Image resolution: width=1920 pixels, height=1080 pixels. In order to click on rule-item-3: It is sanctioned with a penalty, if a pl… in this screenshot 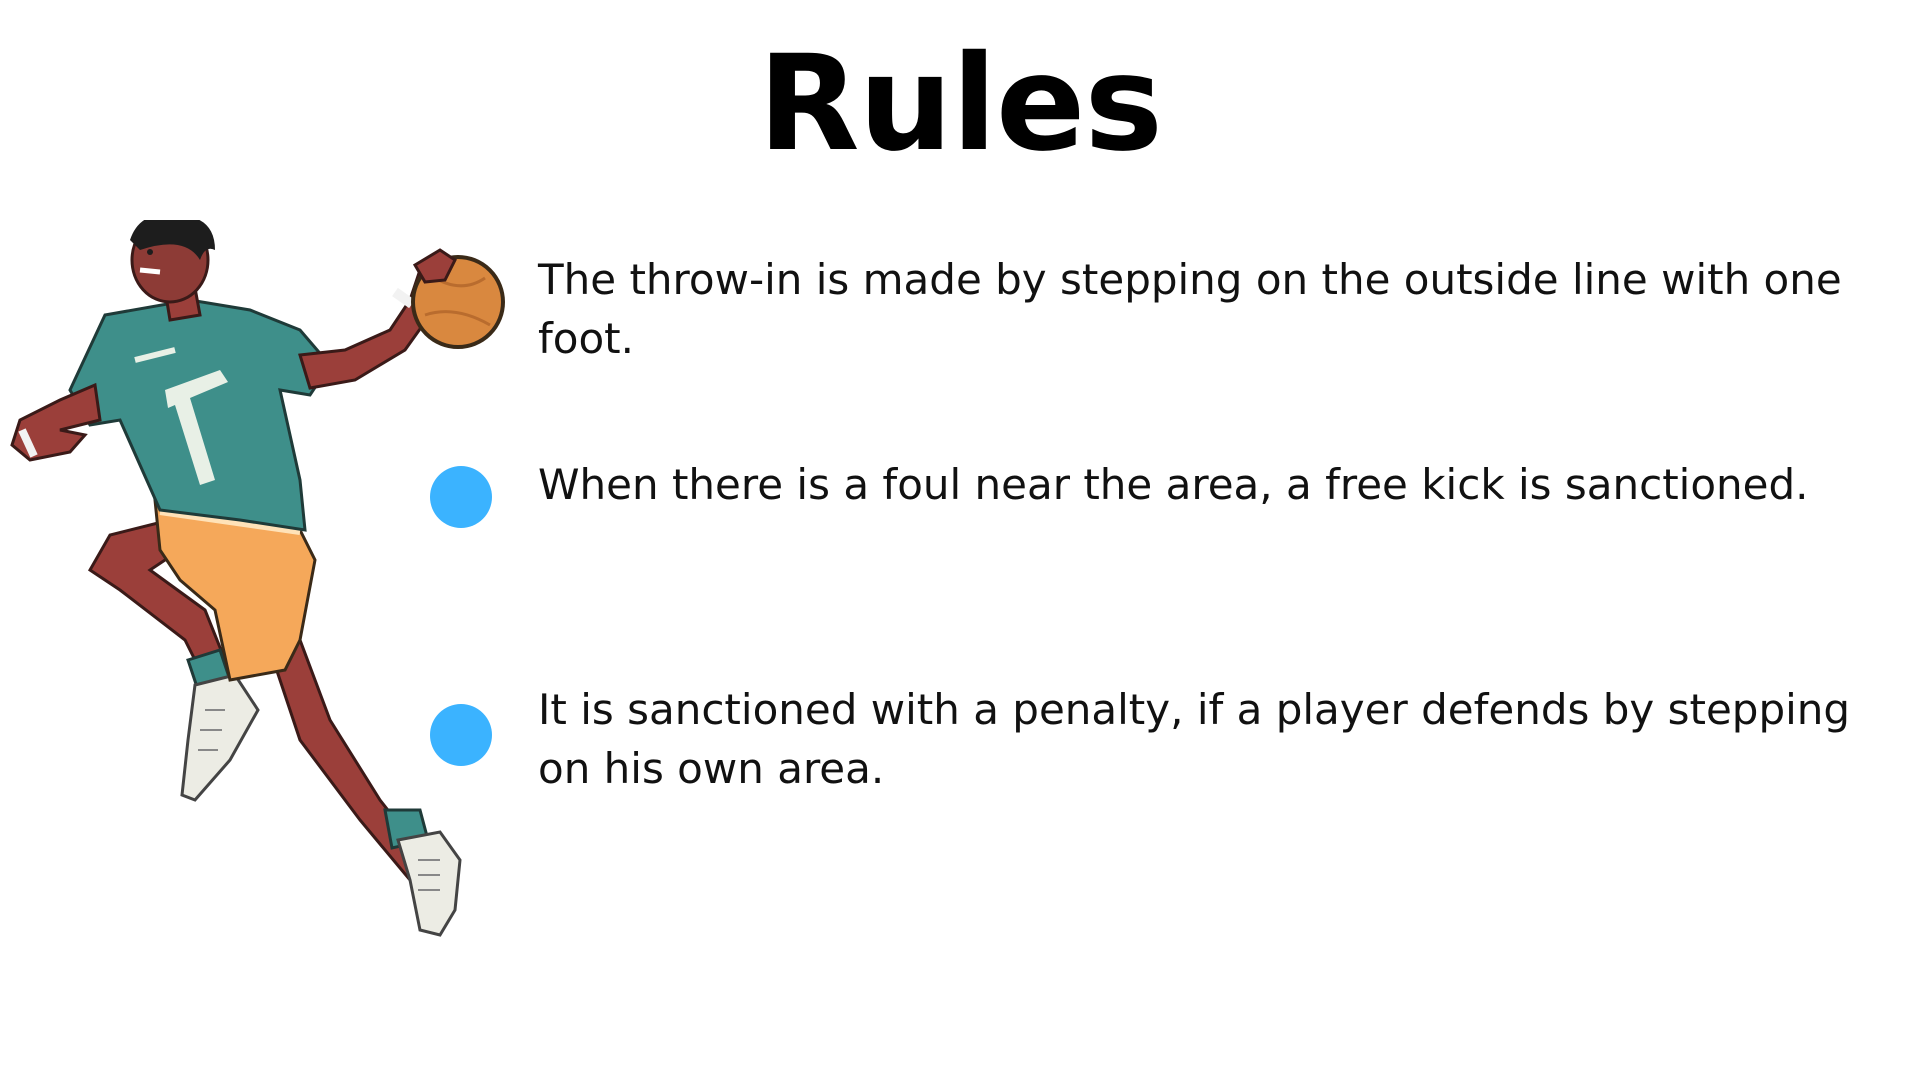, I will do `click(1194, 739)`.